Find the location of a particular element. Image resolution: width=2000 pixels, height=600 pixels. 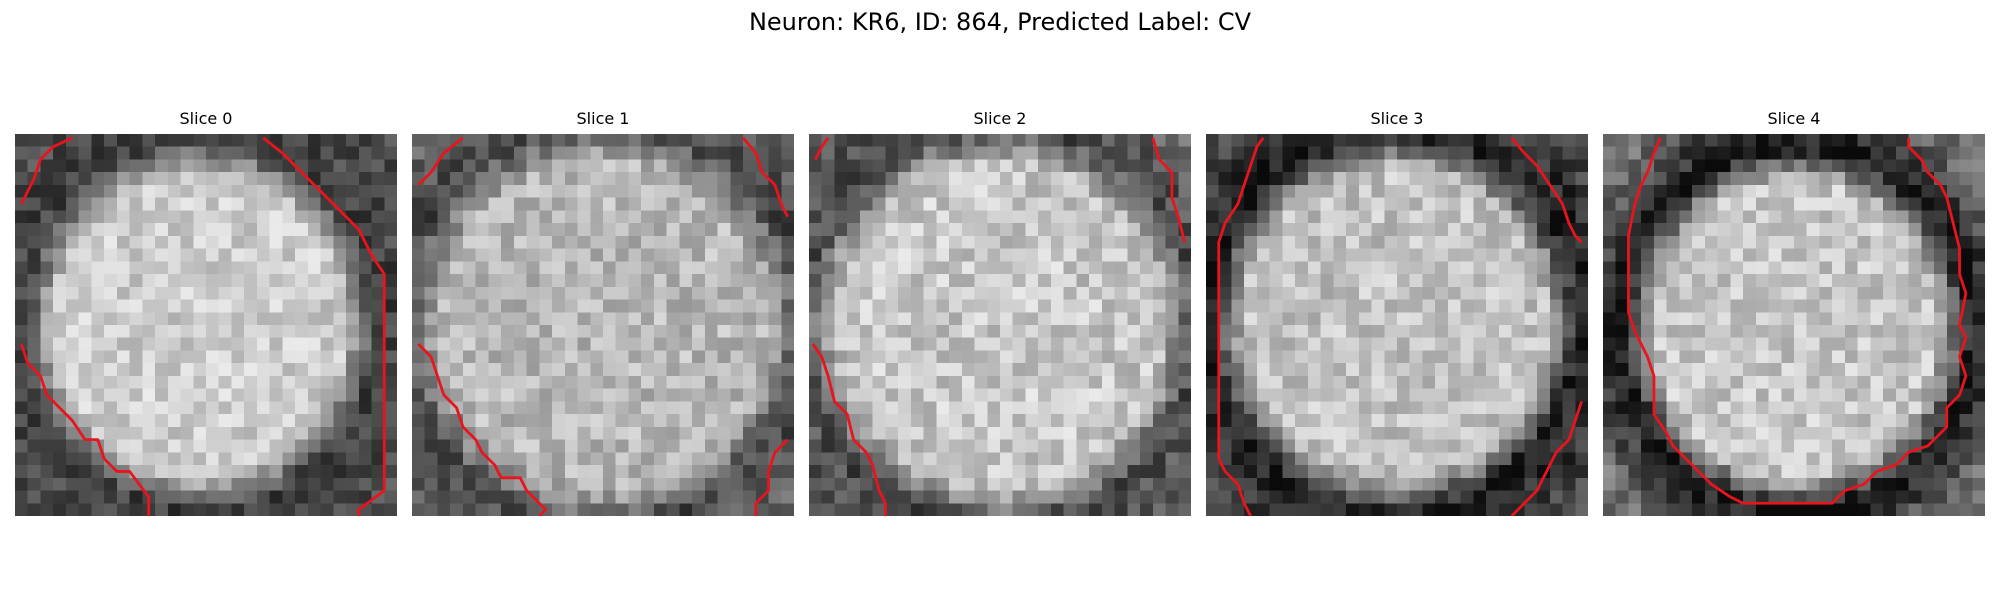

slice-title: Slice 3 is located at coordinates (1397, 118).